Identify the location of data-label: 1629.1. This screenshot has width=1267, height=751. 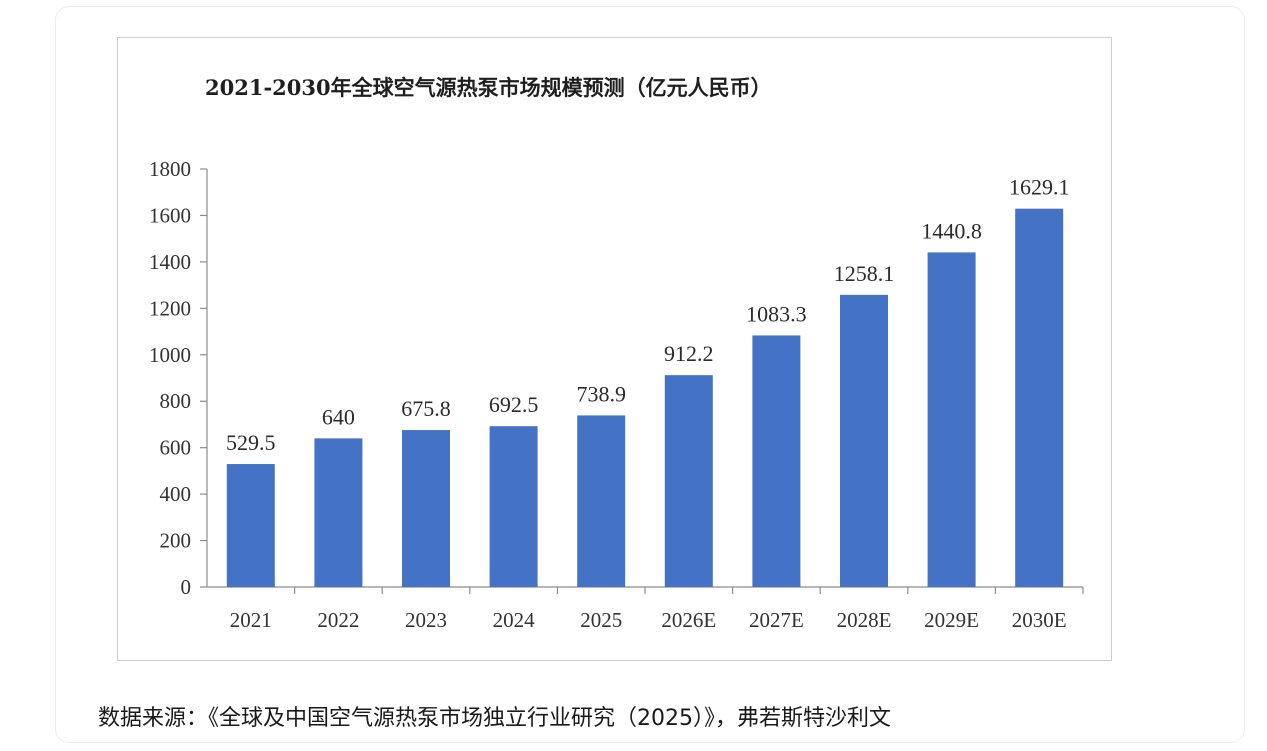
(1039, 187).